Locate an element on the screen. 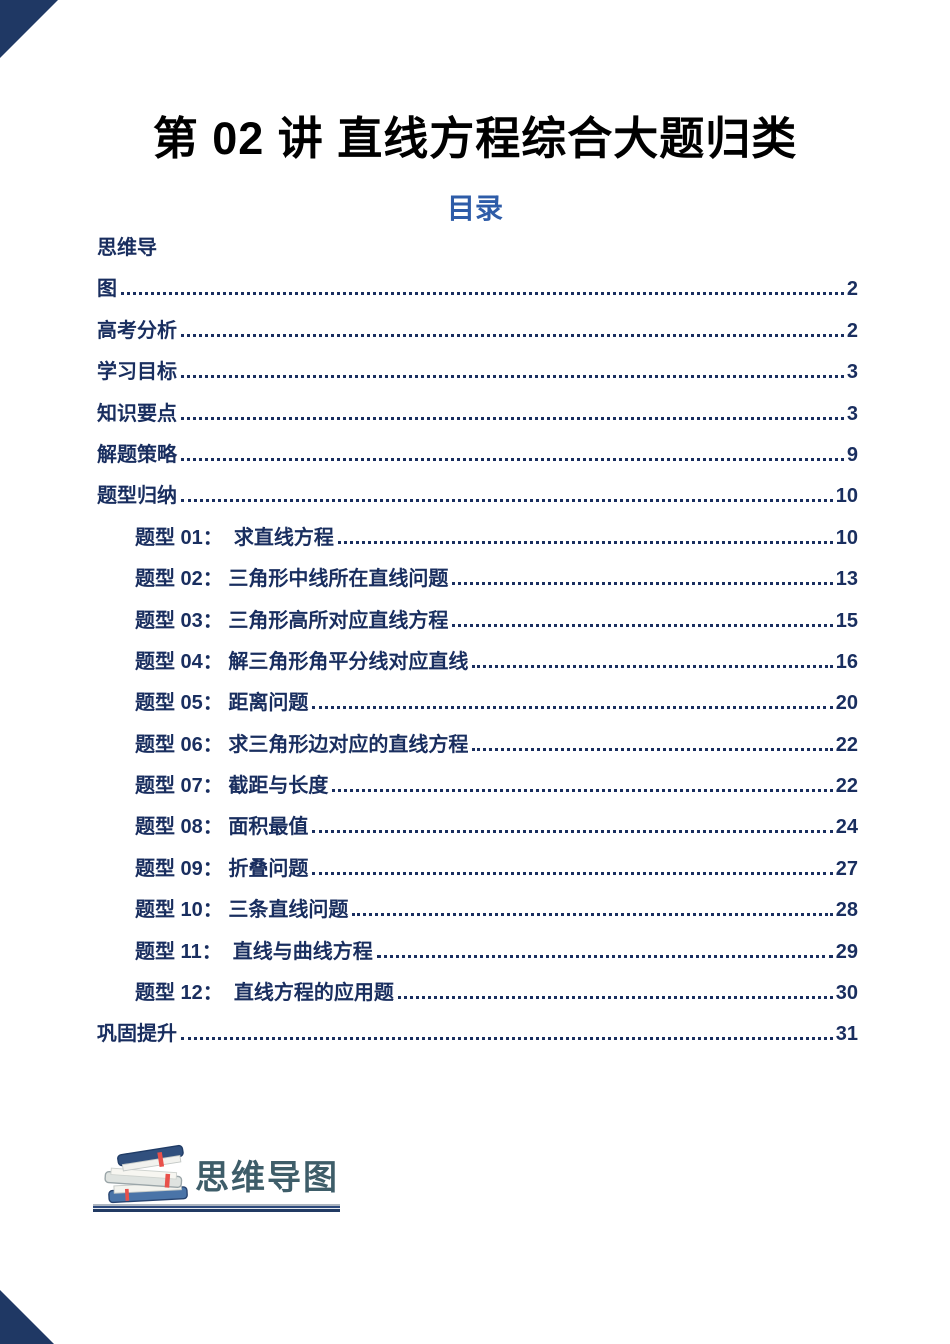 The height and width of the screenshot is (1344, 950). page-title: 第 02 讲 直线方程综合大题归类 is located at coordinates (475, 138).